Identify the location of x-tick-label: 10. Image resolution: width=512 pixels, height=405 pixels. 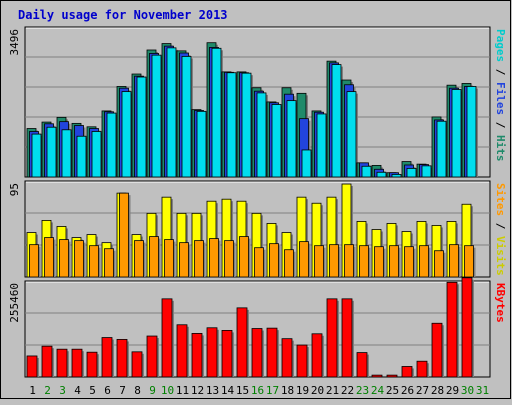
(167, 390).